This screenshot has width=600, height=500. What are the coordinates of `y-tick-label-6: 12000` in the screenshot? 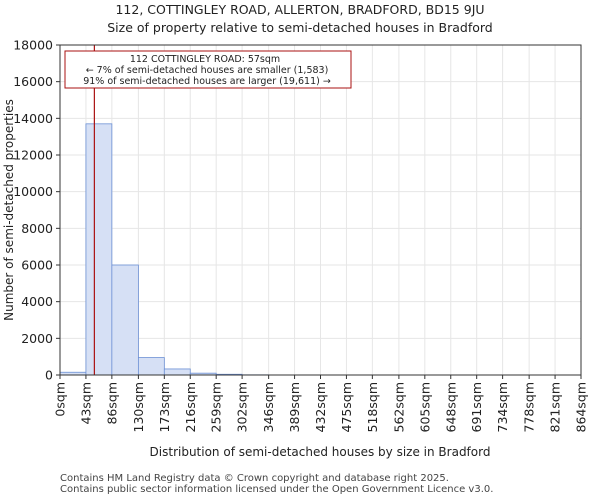 It's located at (33, 155).